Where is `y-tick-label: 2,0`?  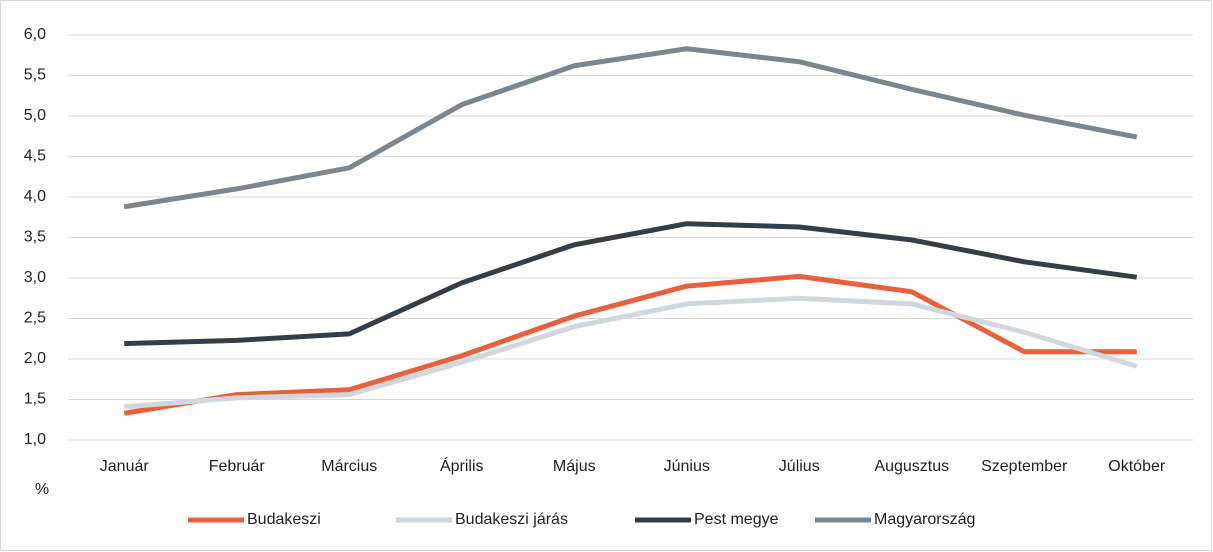 y-tick-label: 2,0 is located at coordinates (35, 358).